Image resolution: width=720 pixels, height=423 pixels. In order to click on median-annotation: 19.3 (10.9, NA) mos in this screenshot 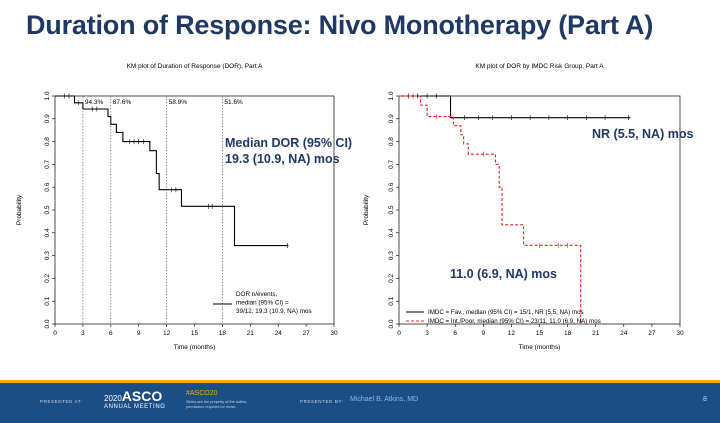, I will do `click(282, 159)`.